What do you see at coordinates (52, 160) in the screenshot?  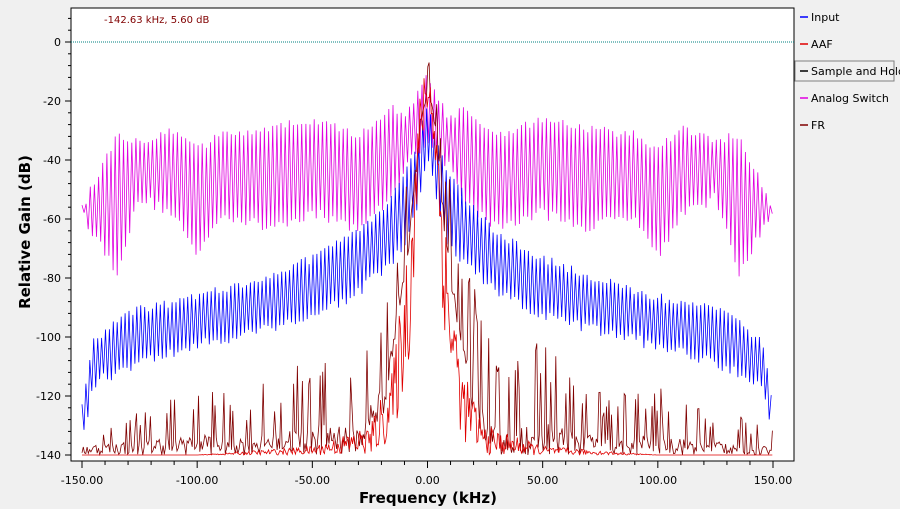 I see `y-tick-label: -40` at bounding box center [52, 160].